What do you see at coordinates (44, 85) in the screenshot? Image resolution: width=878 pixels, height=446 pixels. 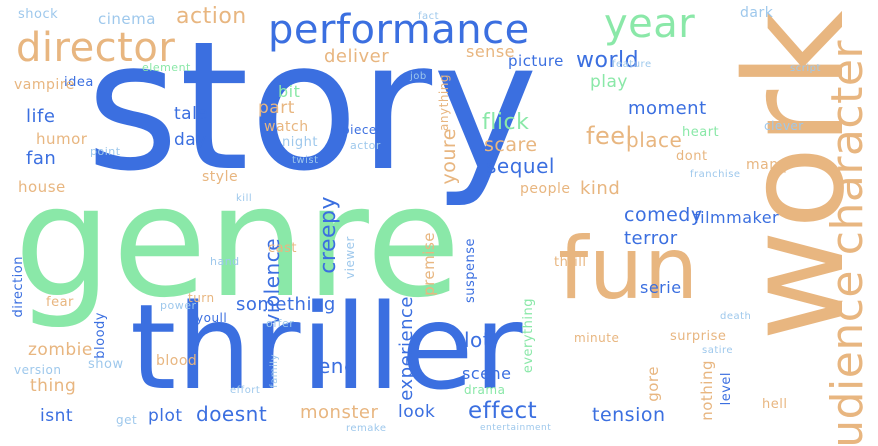 I see `word-vampire: vampire` at bounding box center [44, 85].